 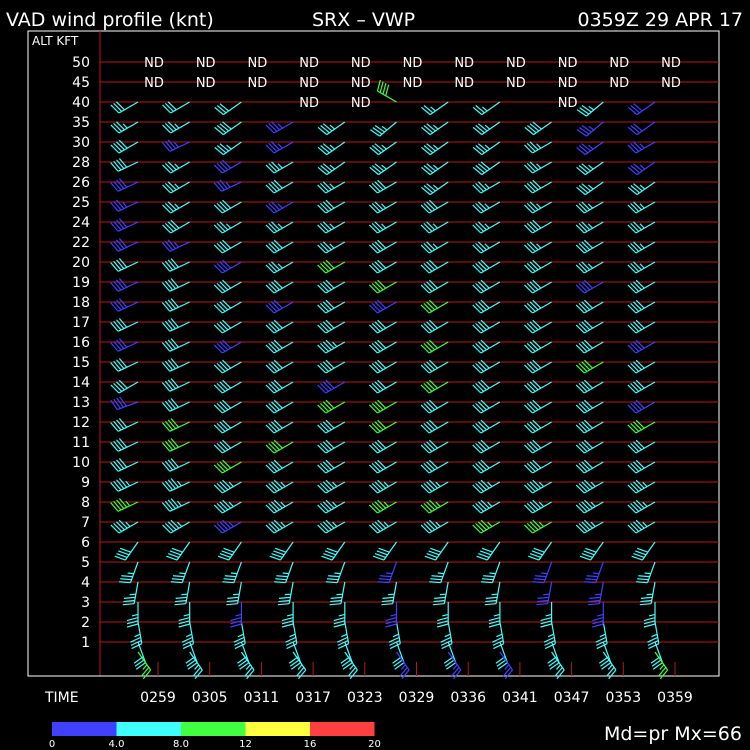 I want to click on rms-color-legend: 0 4.0 8.0 12 16 20, so click(x=215, y=736).